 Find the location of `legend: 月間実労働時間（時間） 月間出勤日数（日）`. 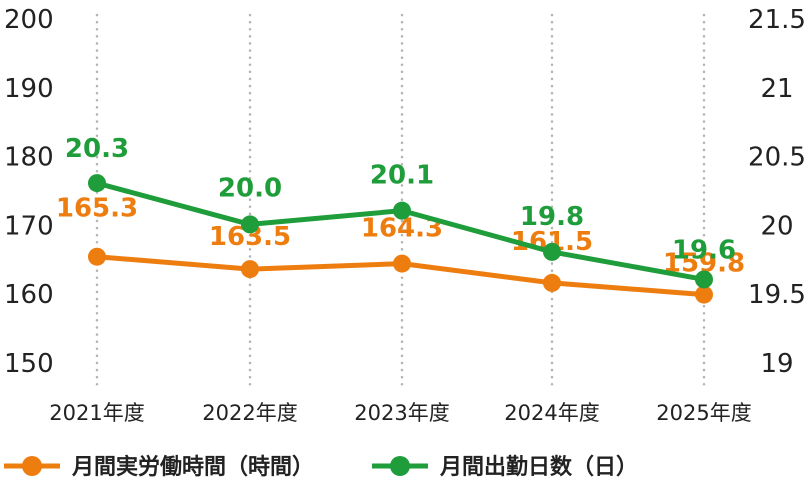

legend: 月間実労働時間（時間） 月間出勤日数（日） is located at coordinates (321, 467).